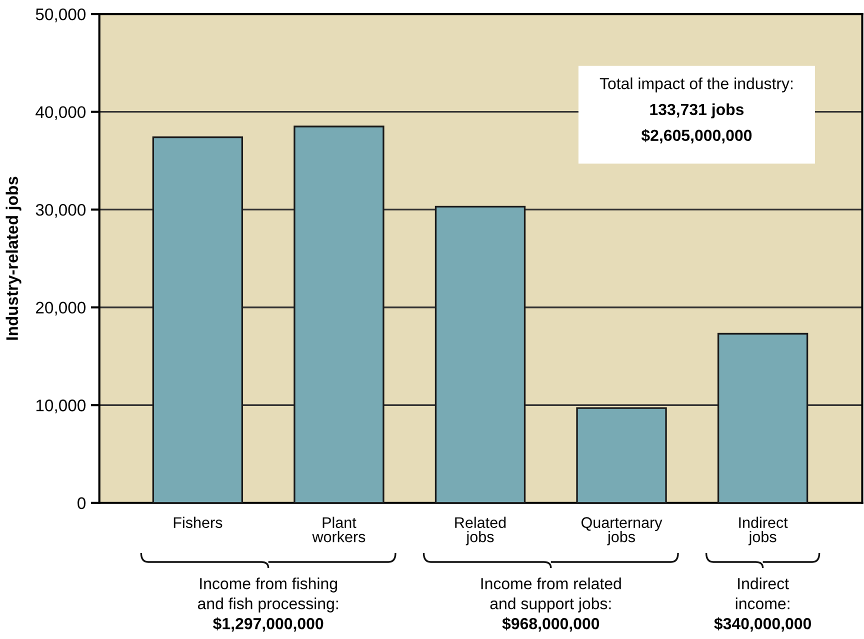 The width and height of the screenshot is (864, 639). Describe the element at coordinates (61, 309) in the screenshot. I see `y-tick-label: 20,000` at that location.